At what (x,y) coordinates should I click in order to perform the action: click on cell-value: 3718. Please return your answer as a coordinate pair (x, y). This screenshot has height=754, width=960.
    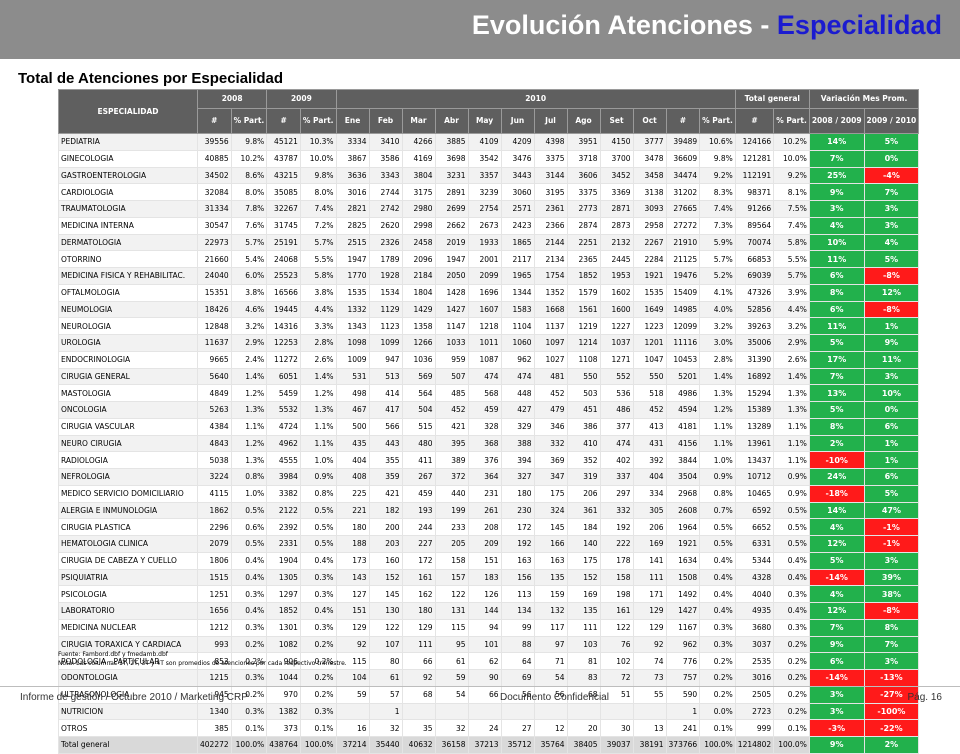
    Looking at the image, I should click on (583, 158).